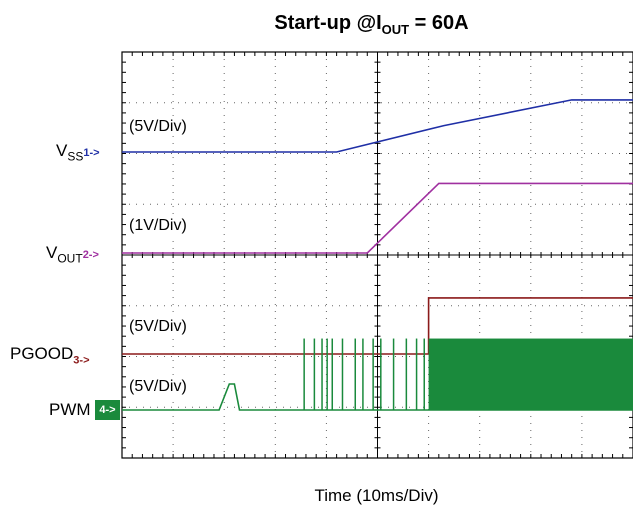  What do you see at coordinates (377, 397) in the screenshot?
I see `trace-pwm` at bounding box center [377, 397].